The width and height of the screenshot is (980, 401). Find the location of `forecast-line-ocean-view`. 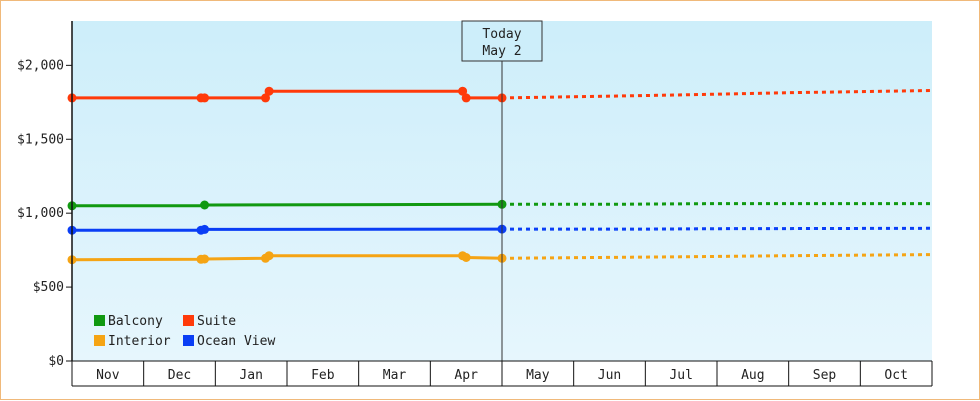

forecast-line-ocean-view is located at coordinates (717, 228).